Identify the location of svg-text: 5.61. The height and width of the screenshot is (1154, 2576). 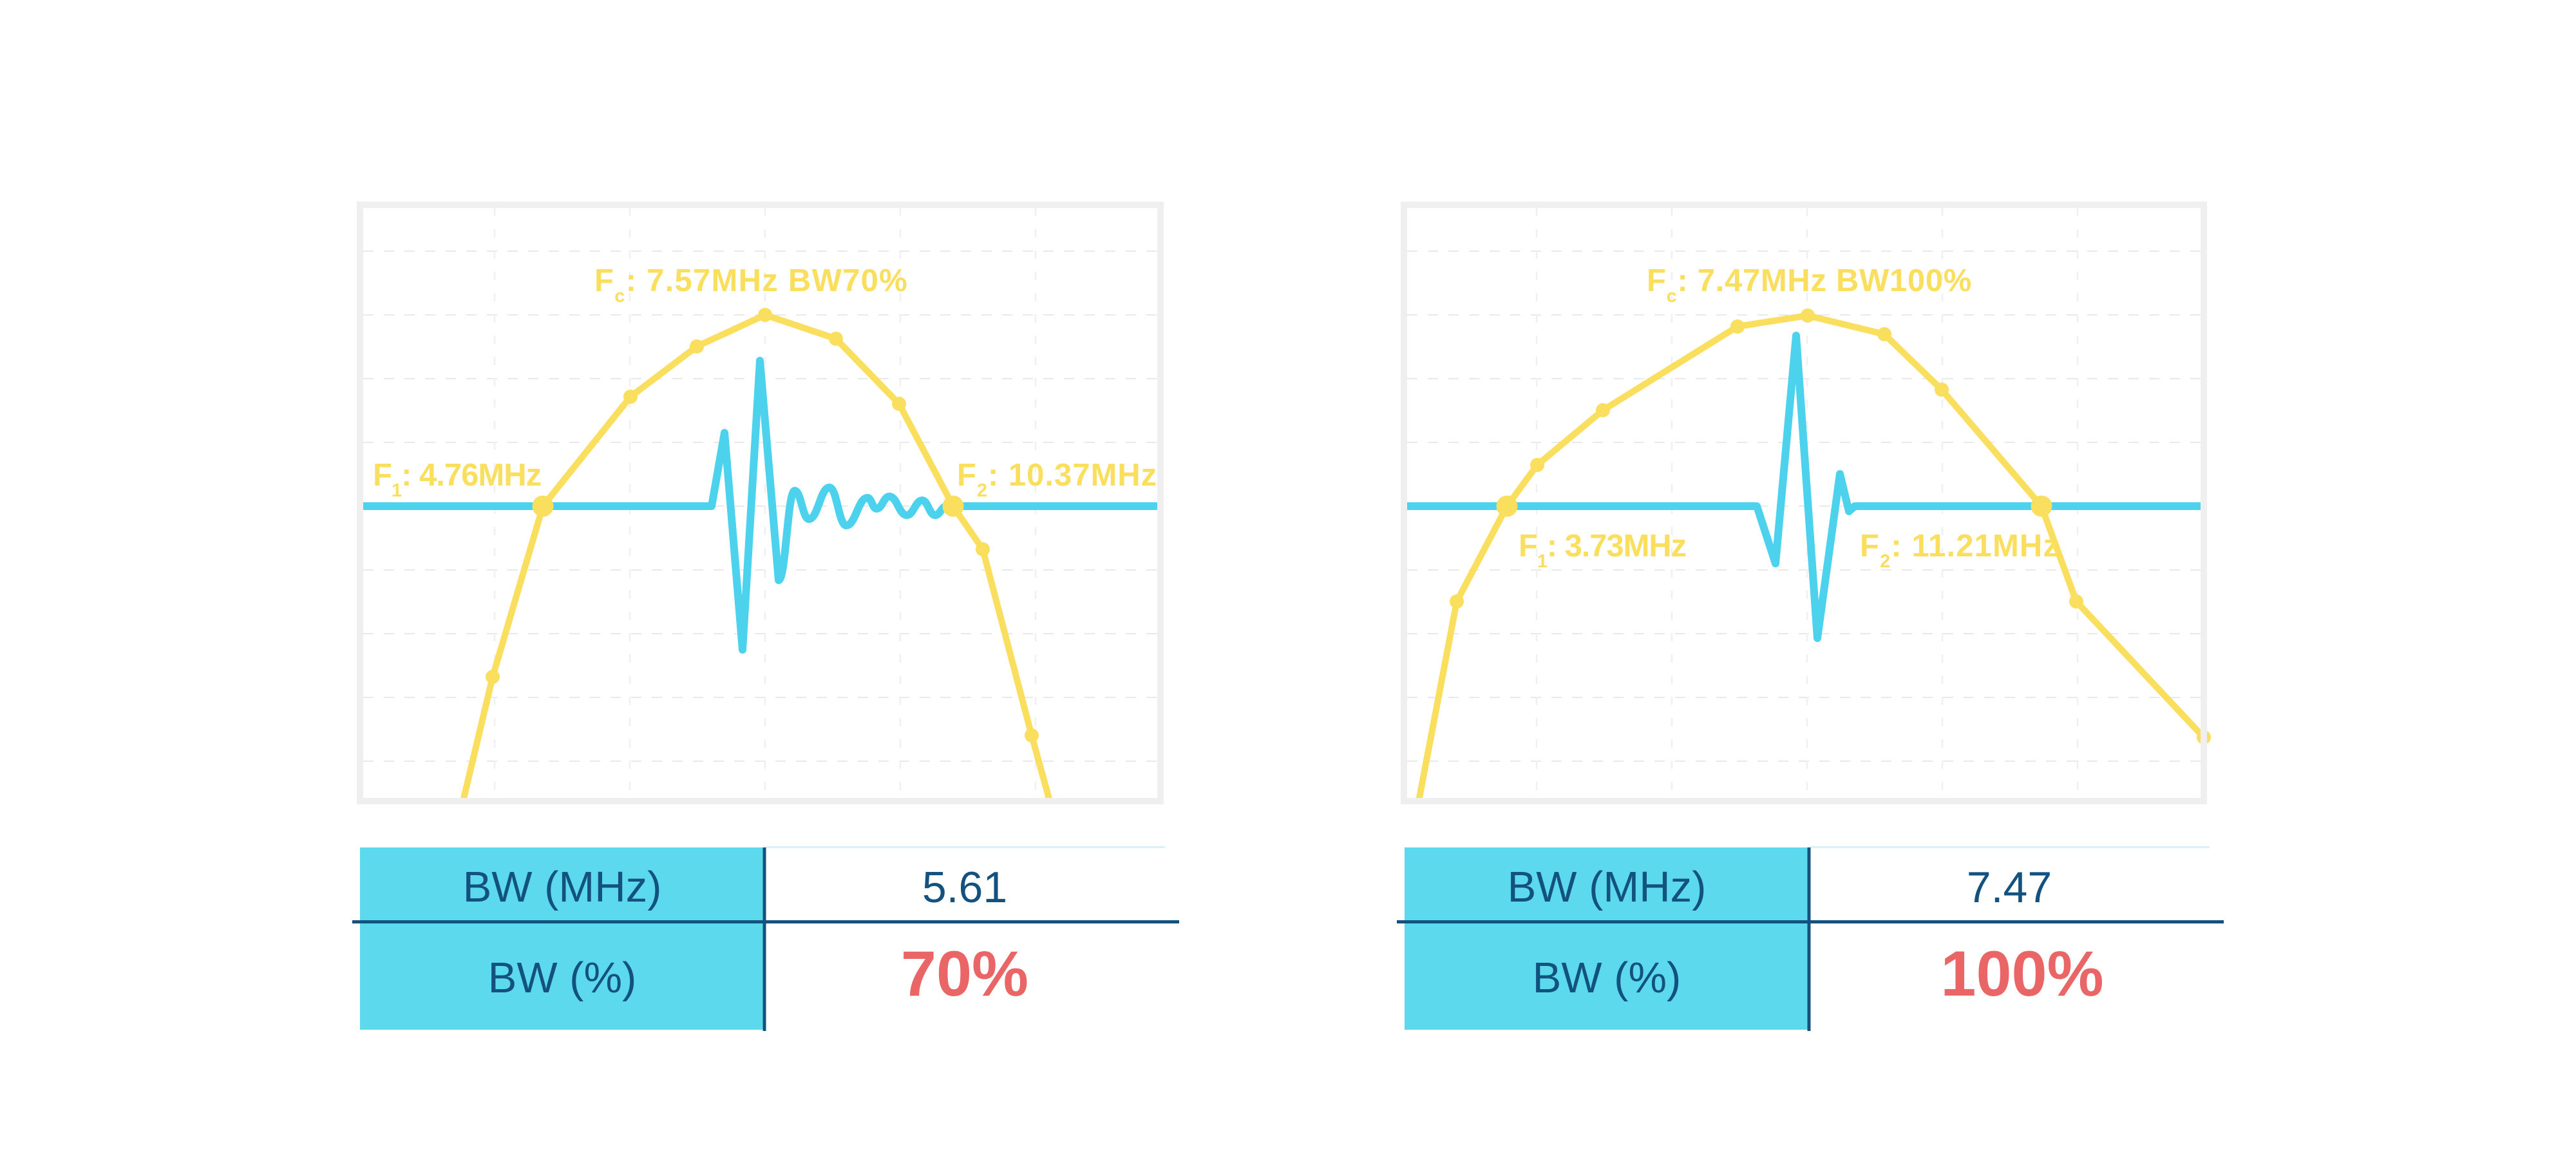
(965, 887).